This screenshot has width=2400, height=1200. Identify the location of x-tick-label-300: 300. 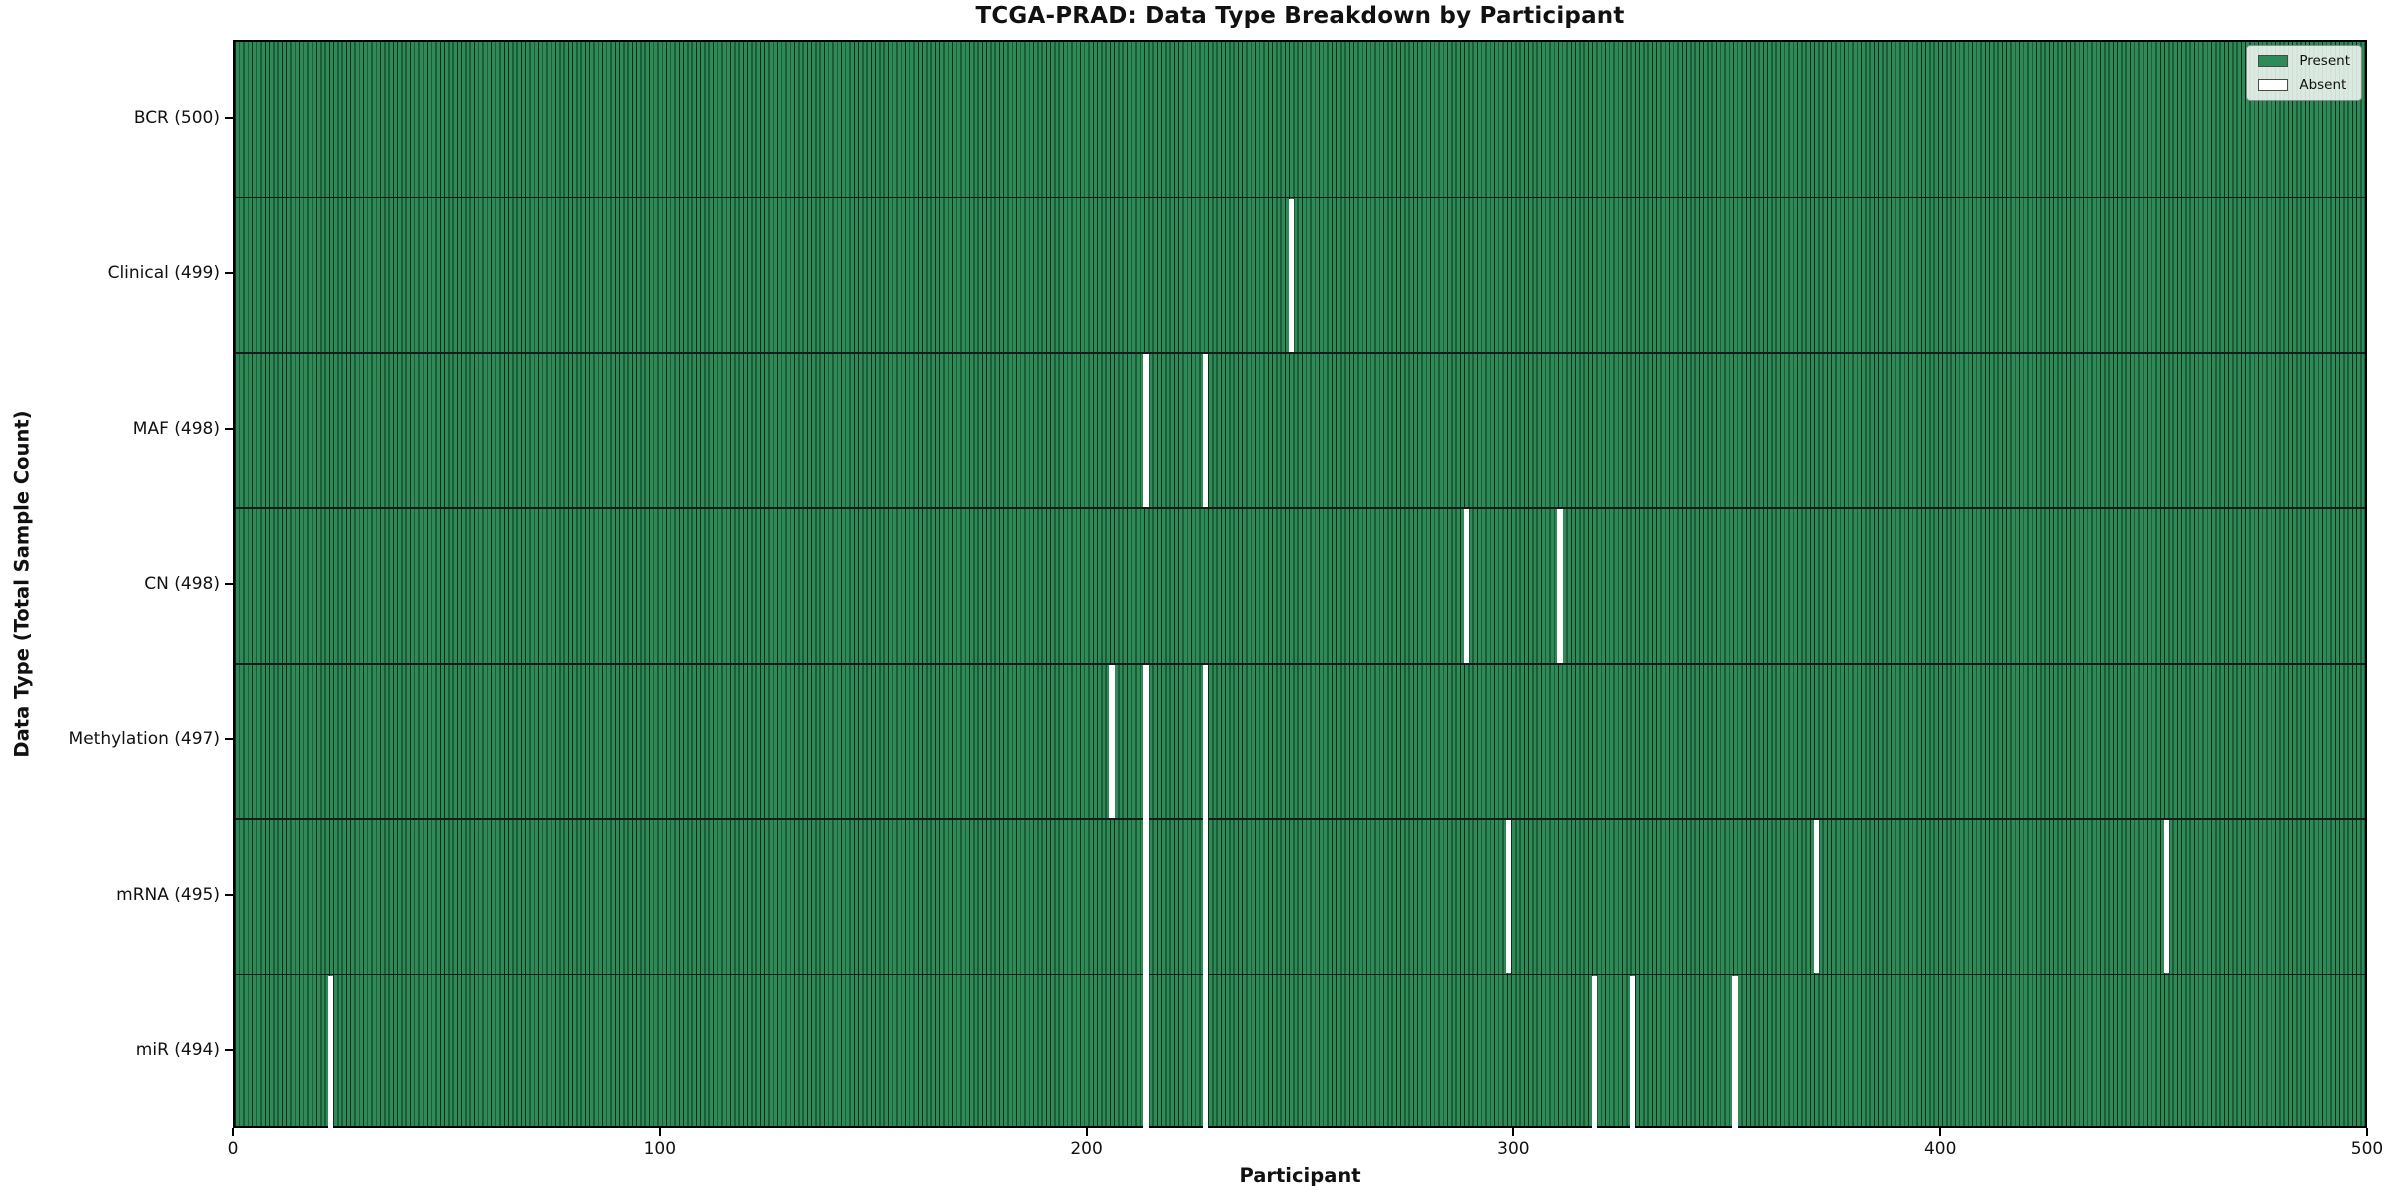
(1513, 1149).